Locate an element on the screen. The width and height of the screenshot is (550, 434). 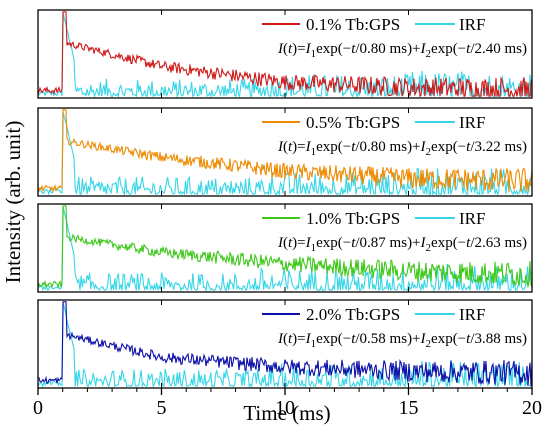
fit-equation: I(t)=I1exp(−t/0.80 ms)+I2exp(−t/3.22 ms) is located at coordinates (402, 148).